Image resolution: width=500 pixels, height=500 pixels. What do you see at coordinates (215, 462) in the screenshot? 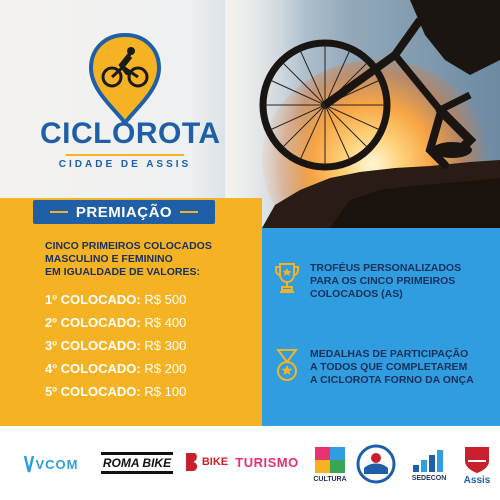
I see `leandro-bike-label: BIKE` at bounding box center [215, 462].